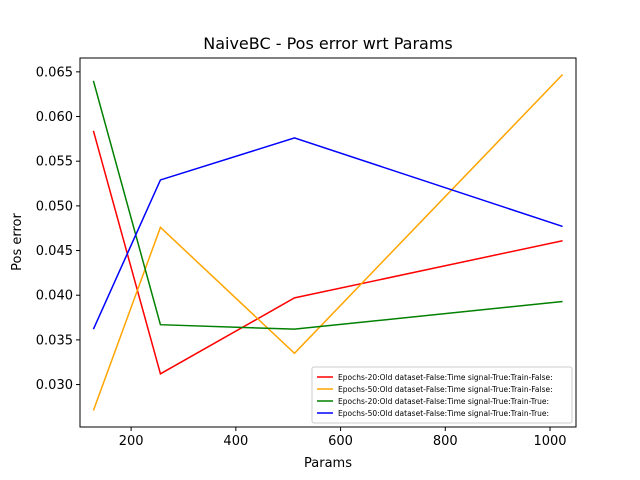 This screenshot has width=640, height=480. I want to click on y-tick-label: 0.055, so click(54, 162).